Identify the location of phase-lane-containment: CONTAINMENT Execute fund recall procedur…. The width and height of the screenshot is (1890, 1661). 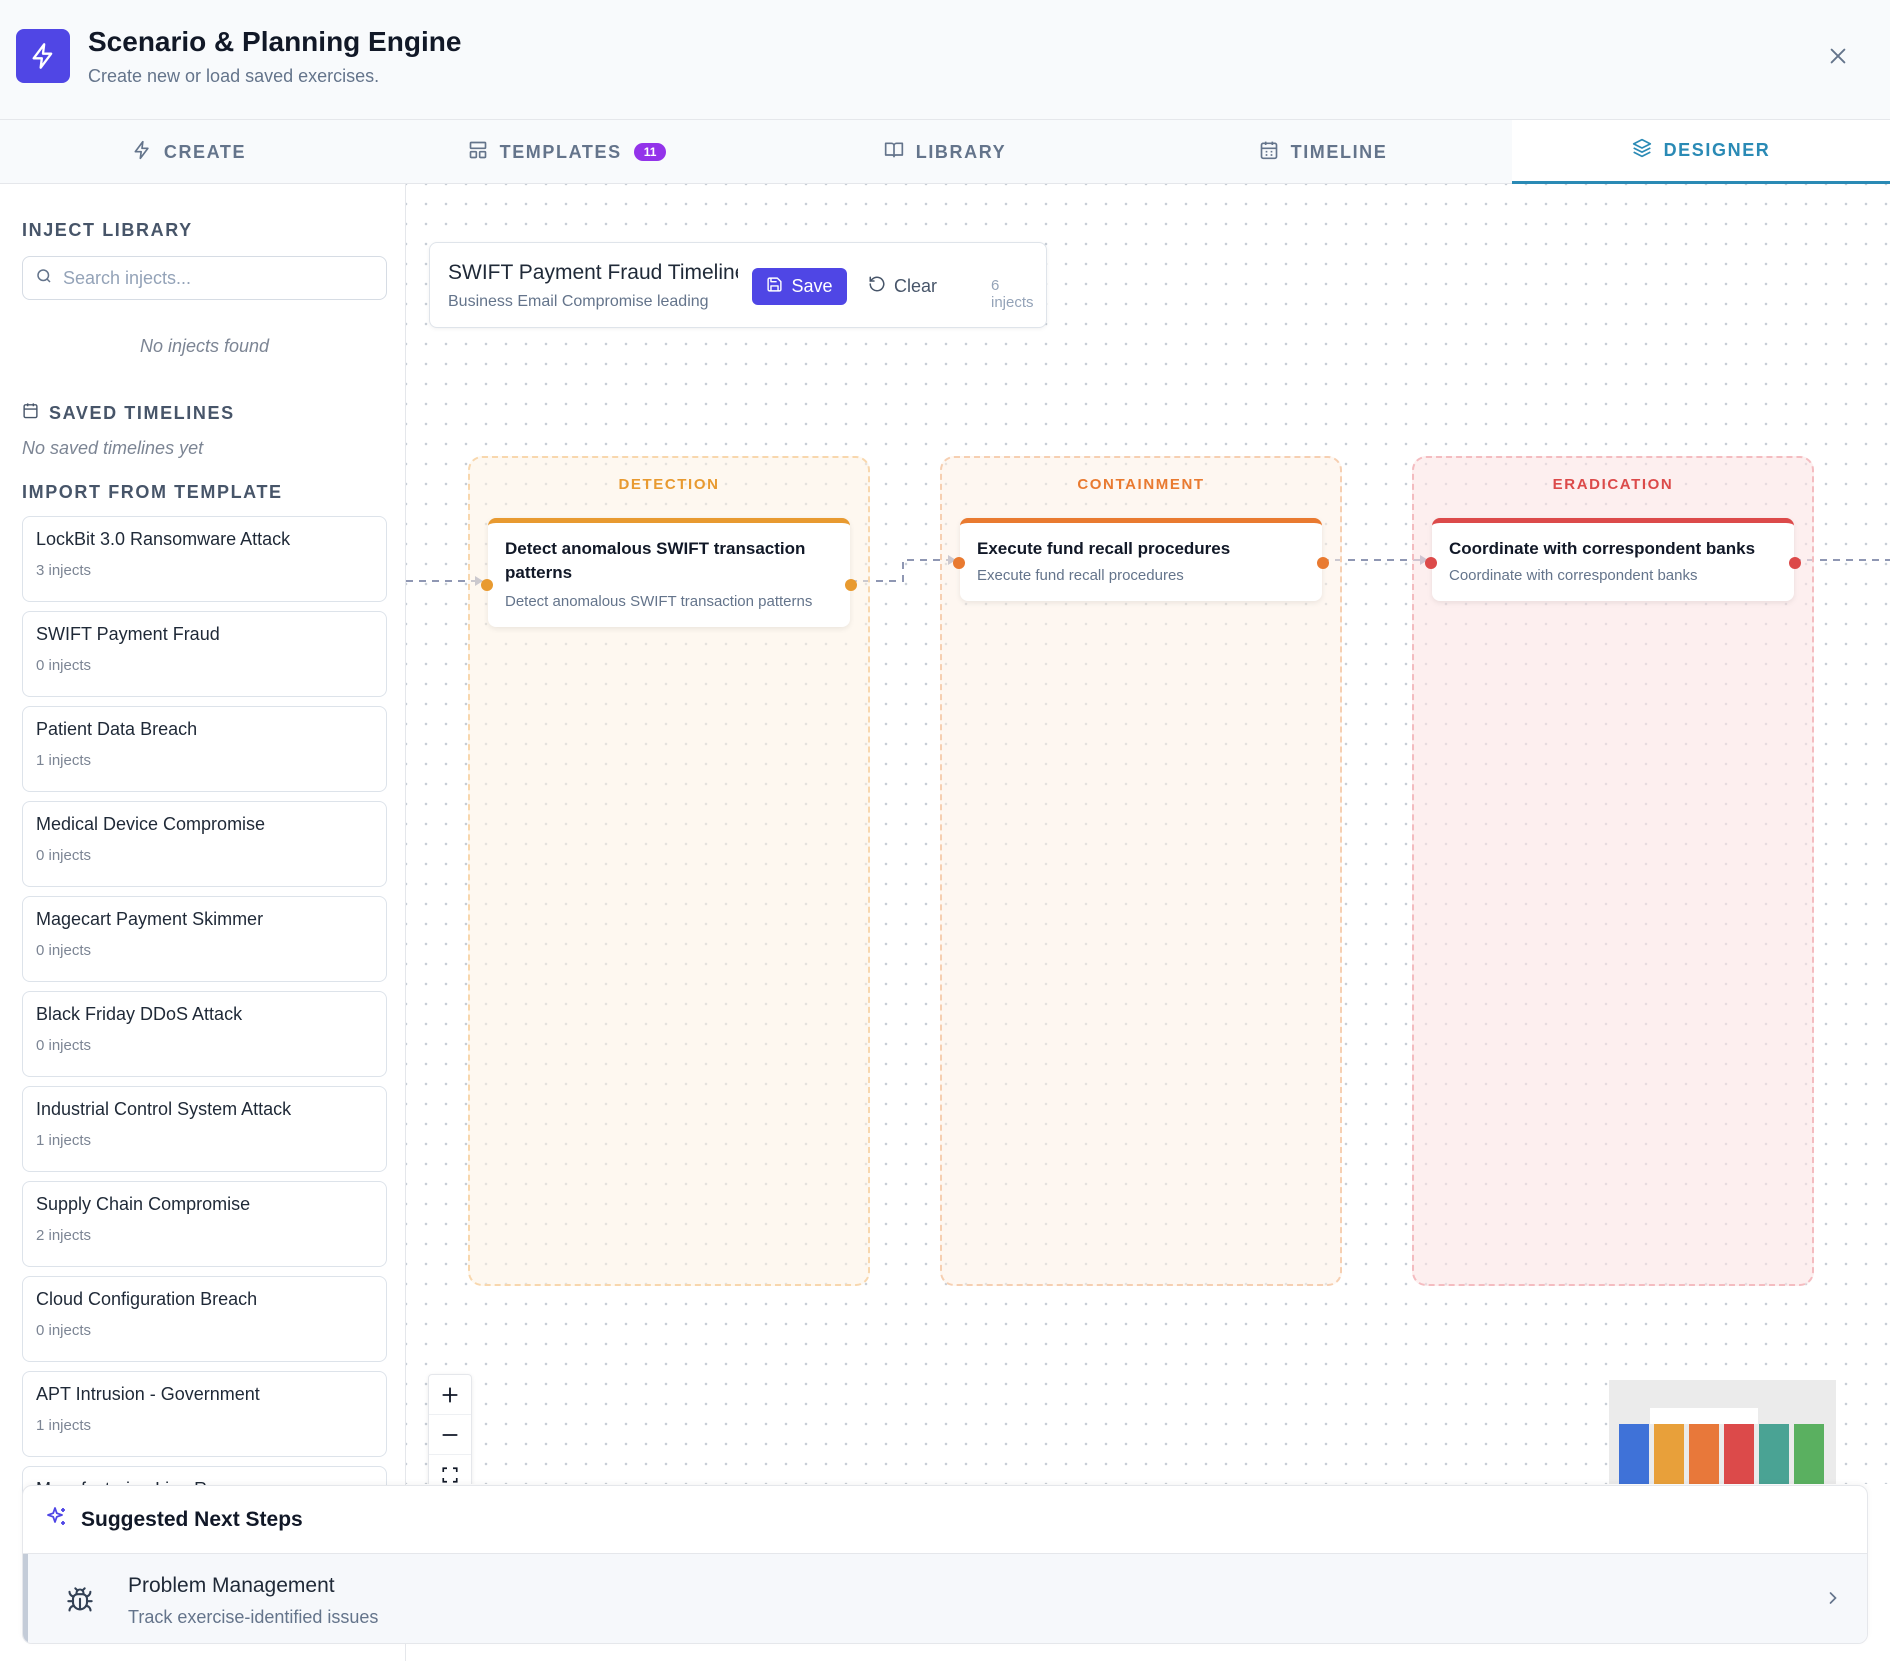
(1141, 871).